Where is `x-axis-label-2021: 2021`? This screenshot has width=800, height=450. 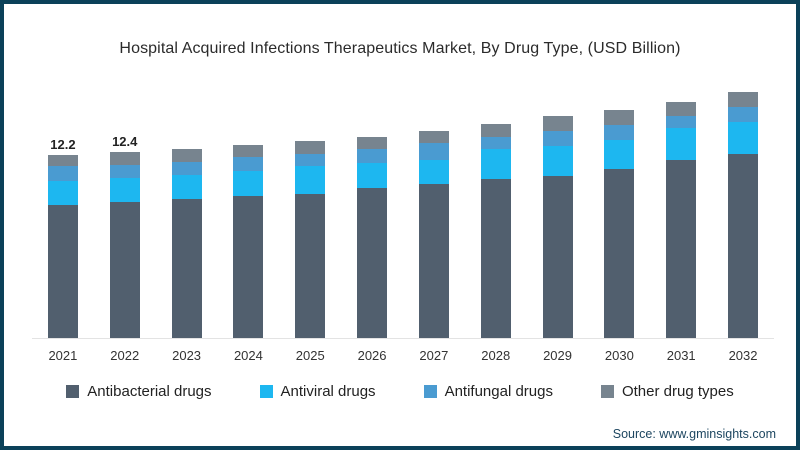
x-axis-label-2021: 2021 is located at coordinates (63, 355).